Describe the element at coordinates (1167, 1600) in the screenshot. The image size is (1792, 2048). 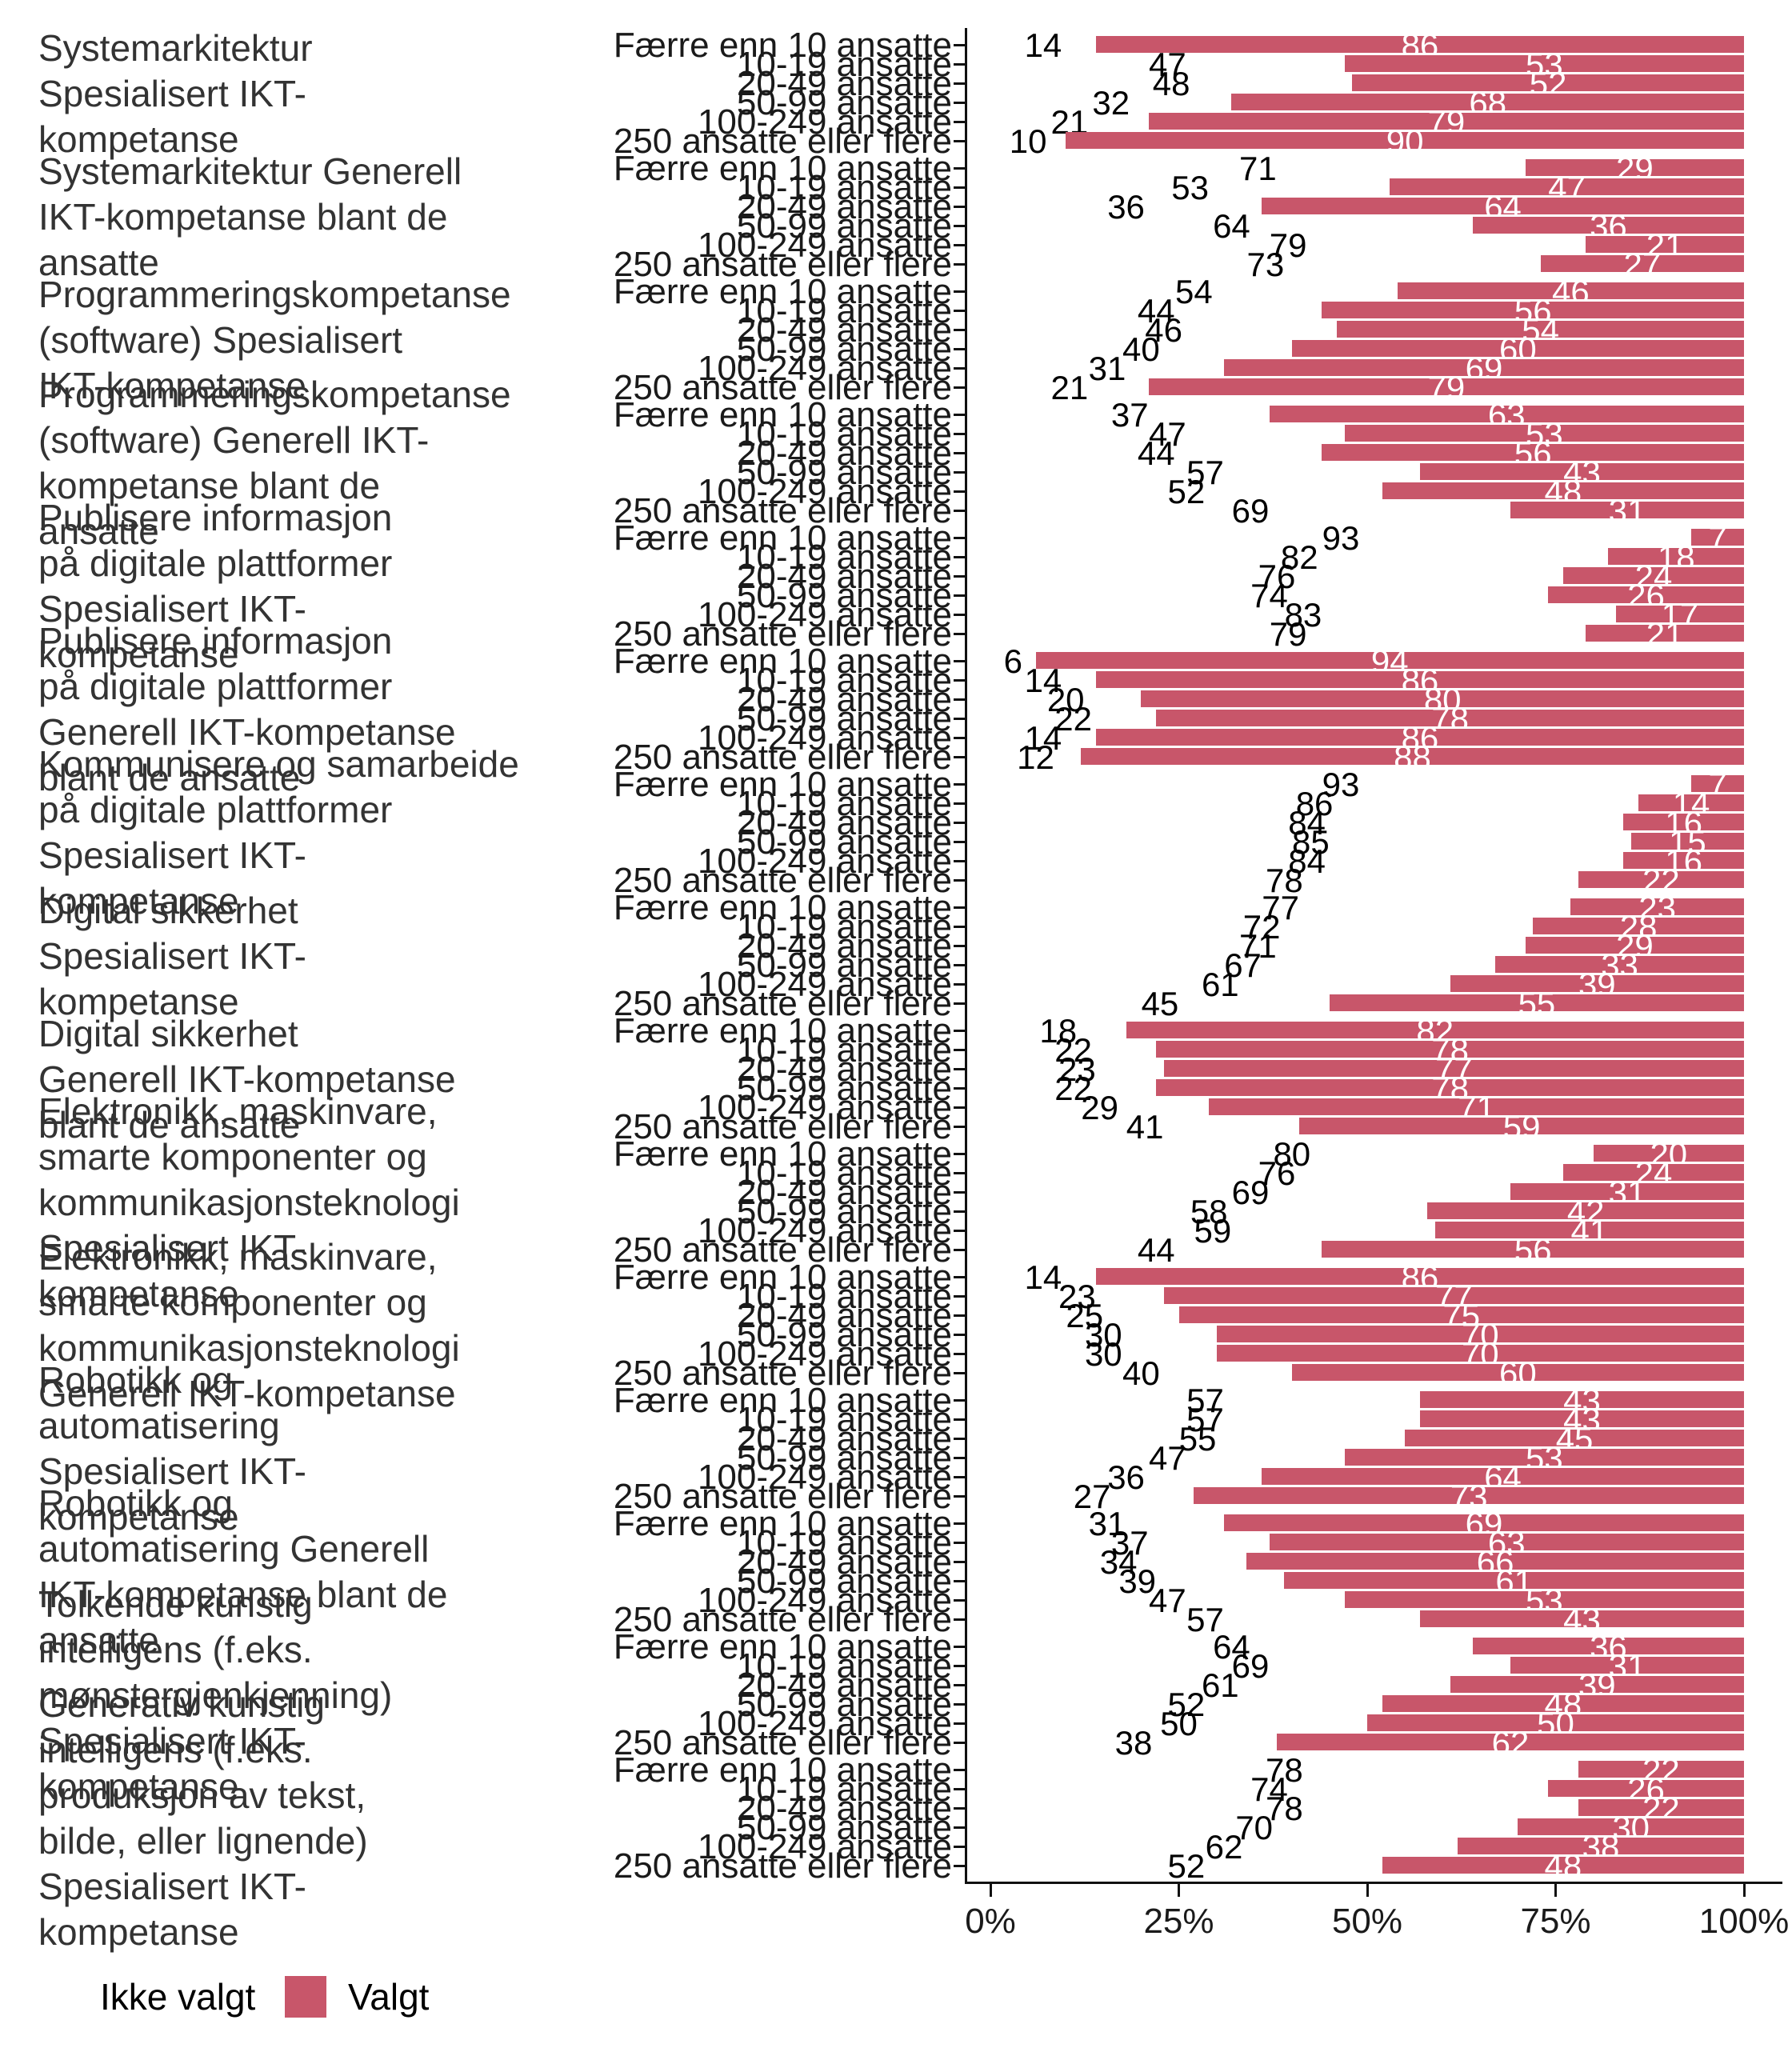
I see `bar-label-ikke-valgt: 47` at that location.